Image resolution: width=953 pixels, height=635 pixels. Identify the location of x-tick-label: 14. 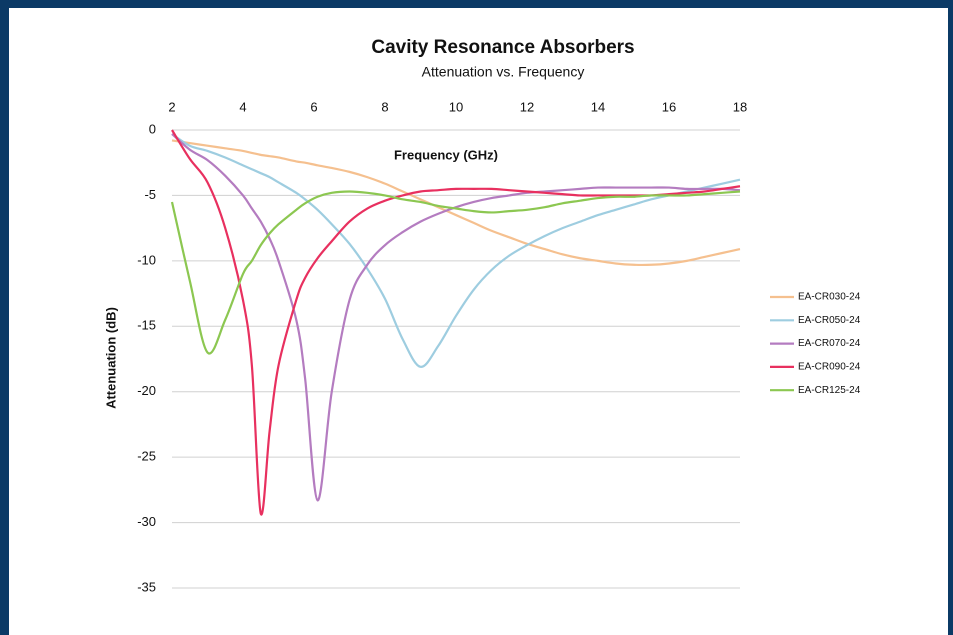
(598, 106).